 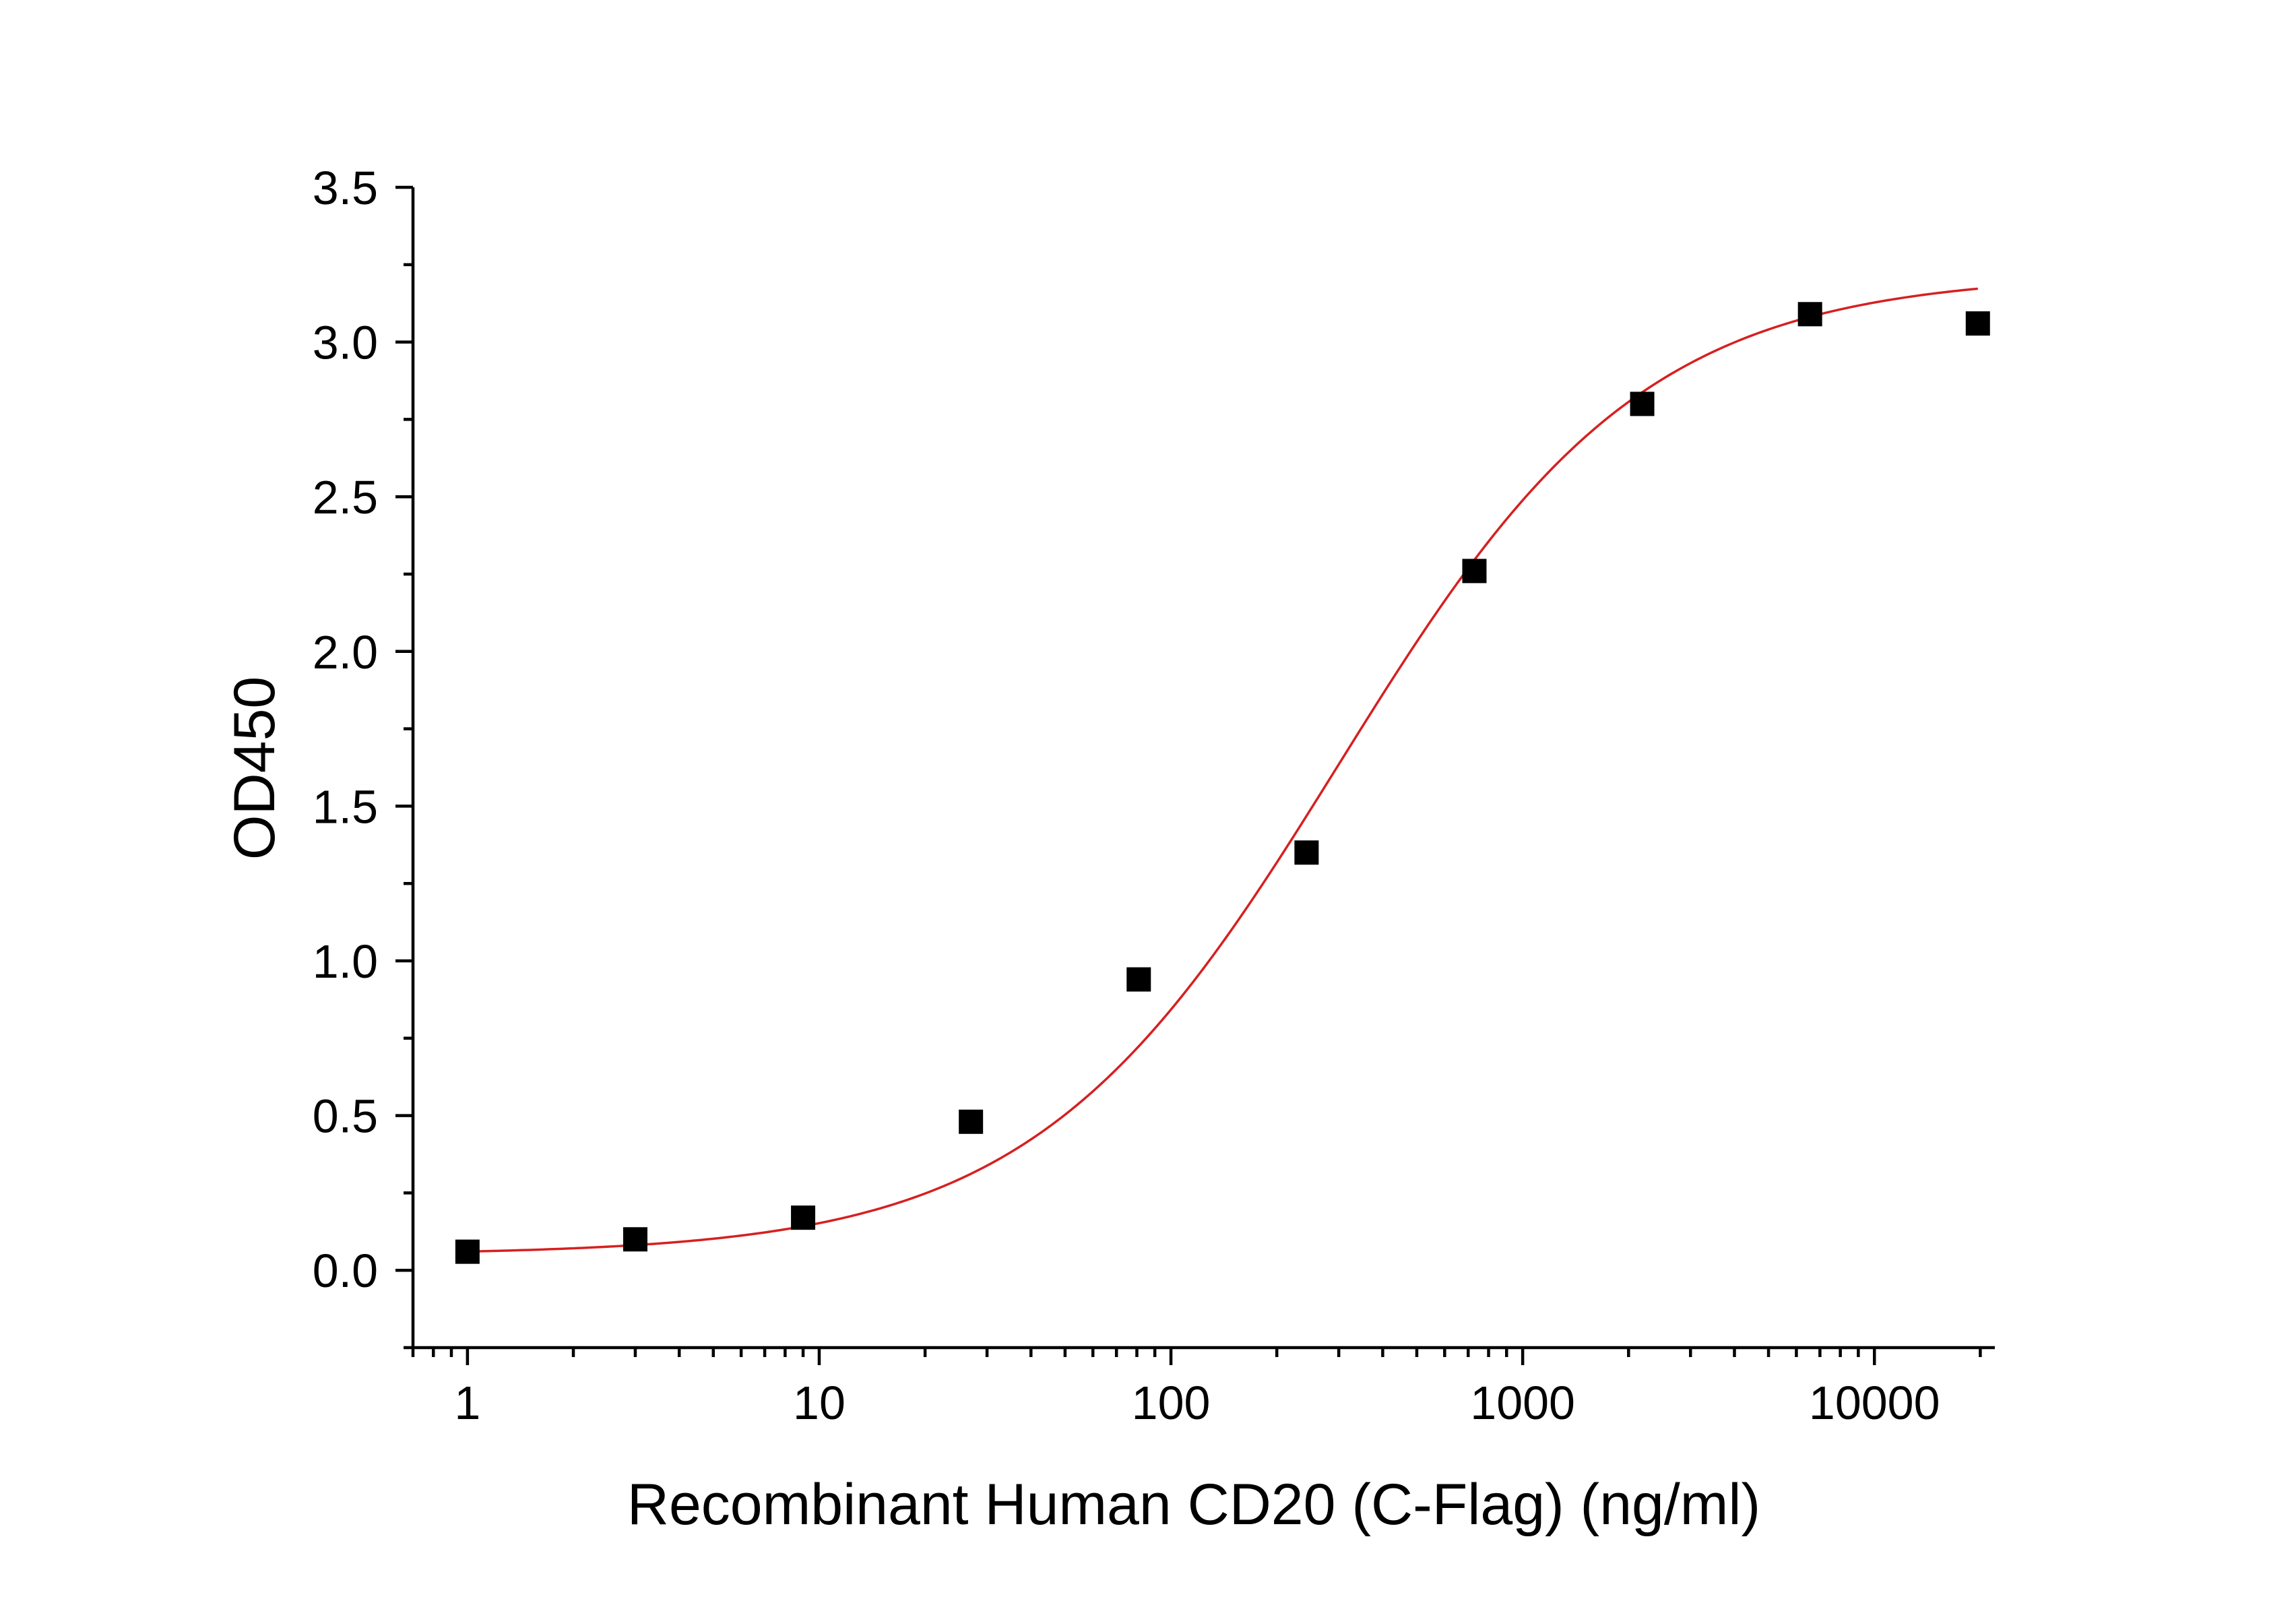 What do you see at coordinates (1193, 1504) in the screenshot?
I see `x-axis-title: Recombinant Human CD20 (C-Flag) (ng/ml)` at bounding box center [1193, 1504].